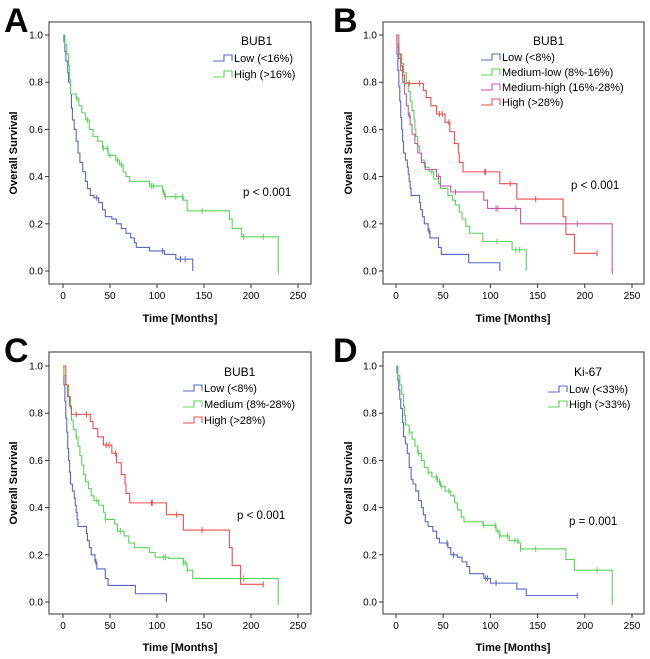 The height and width of the screenshot is (659, 650). I want to click on panel-letter-d: D, so click(345, 351).